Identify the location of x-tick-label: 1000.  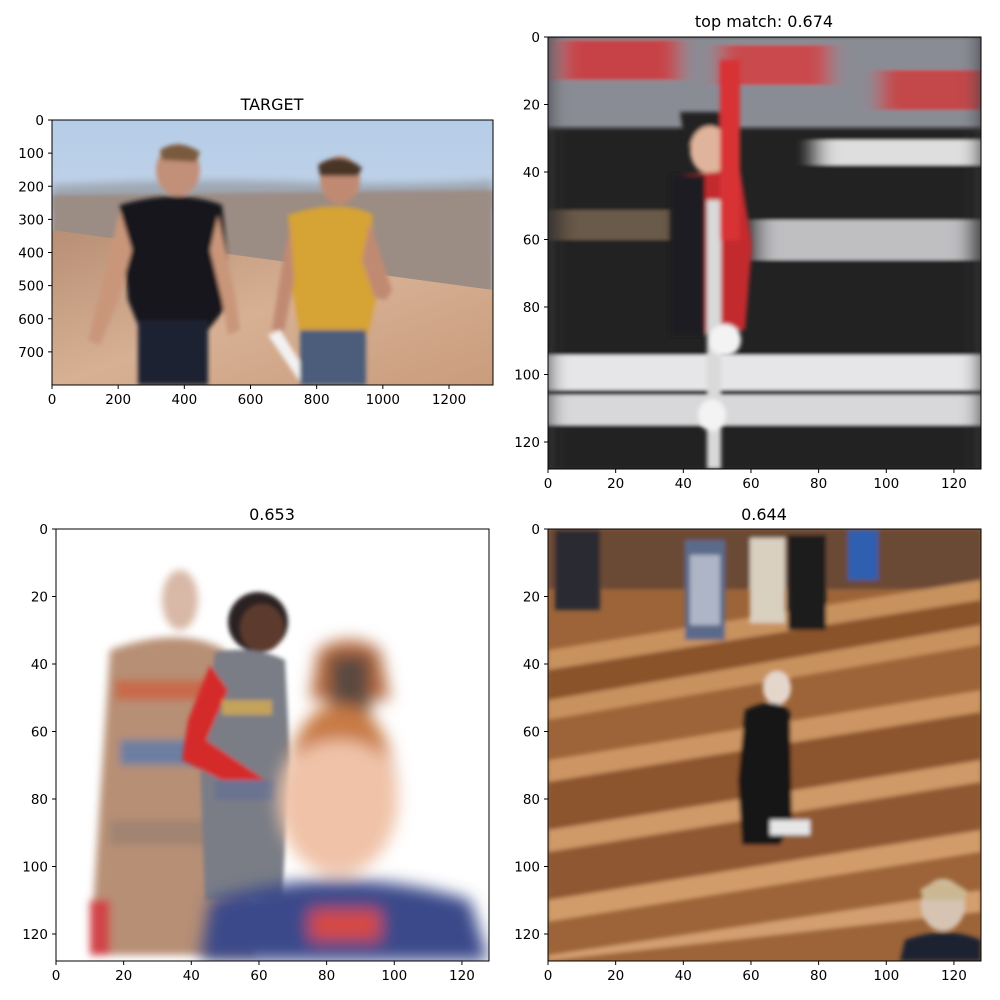
(383, 400).